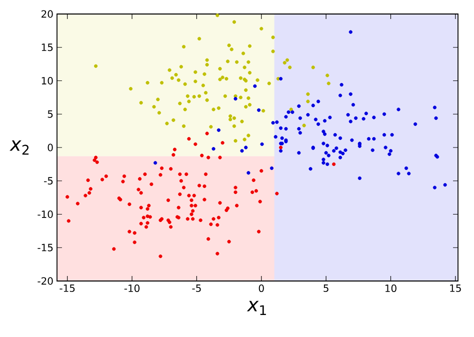  Describe the element at coordinates (45, 248) in the screenshot. I see `y-tick-label: -15` at that location.